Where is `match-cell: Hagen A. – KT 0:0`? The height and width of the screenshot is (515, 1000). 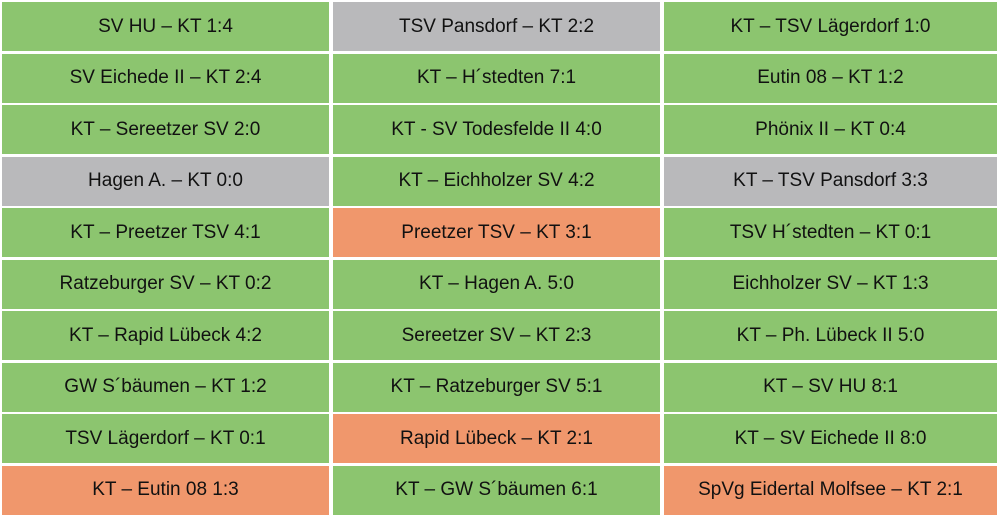 match-cell: Hagen A. – KT 0:0 is located at coordinates (165, 181).